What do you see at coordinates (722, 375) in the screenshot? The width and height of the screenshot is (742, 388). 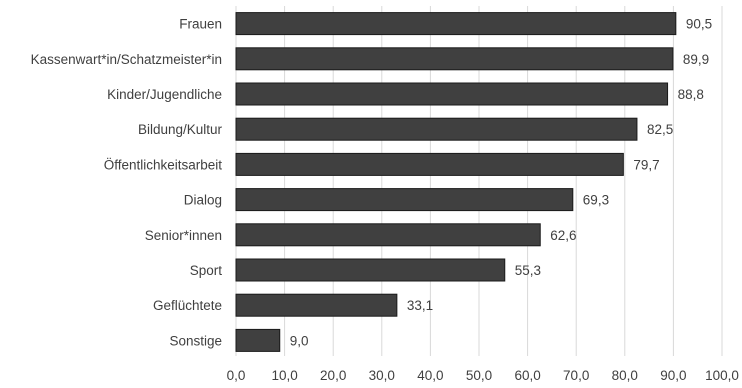 I see `x-tick-label: 100,0` at bounding box center [722, 375].